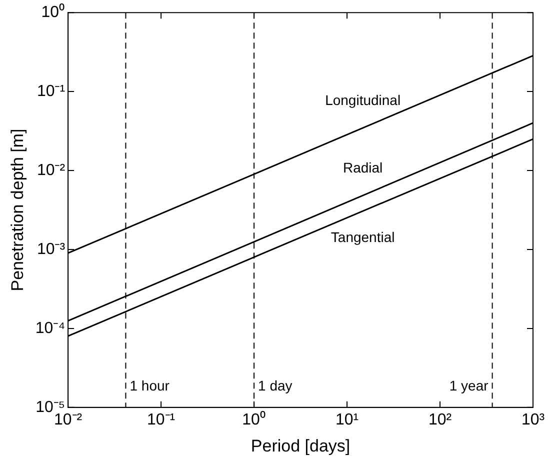  What do you see at coordinates (51, 170) in the screenshot?
I see `y-tick-label: 10⁻²` at bounding box center [51, 170].